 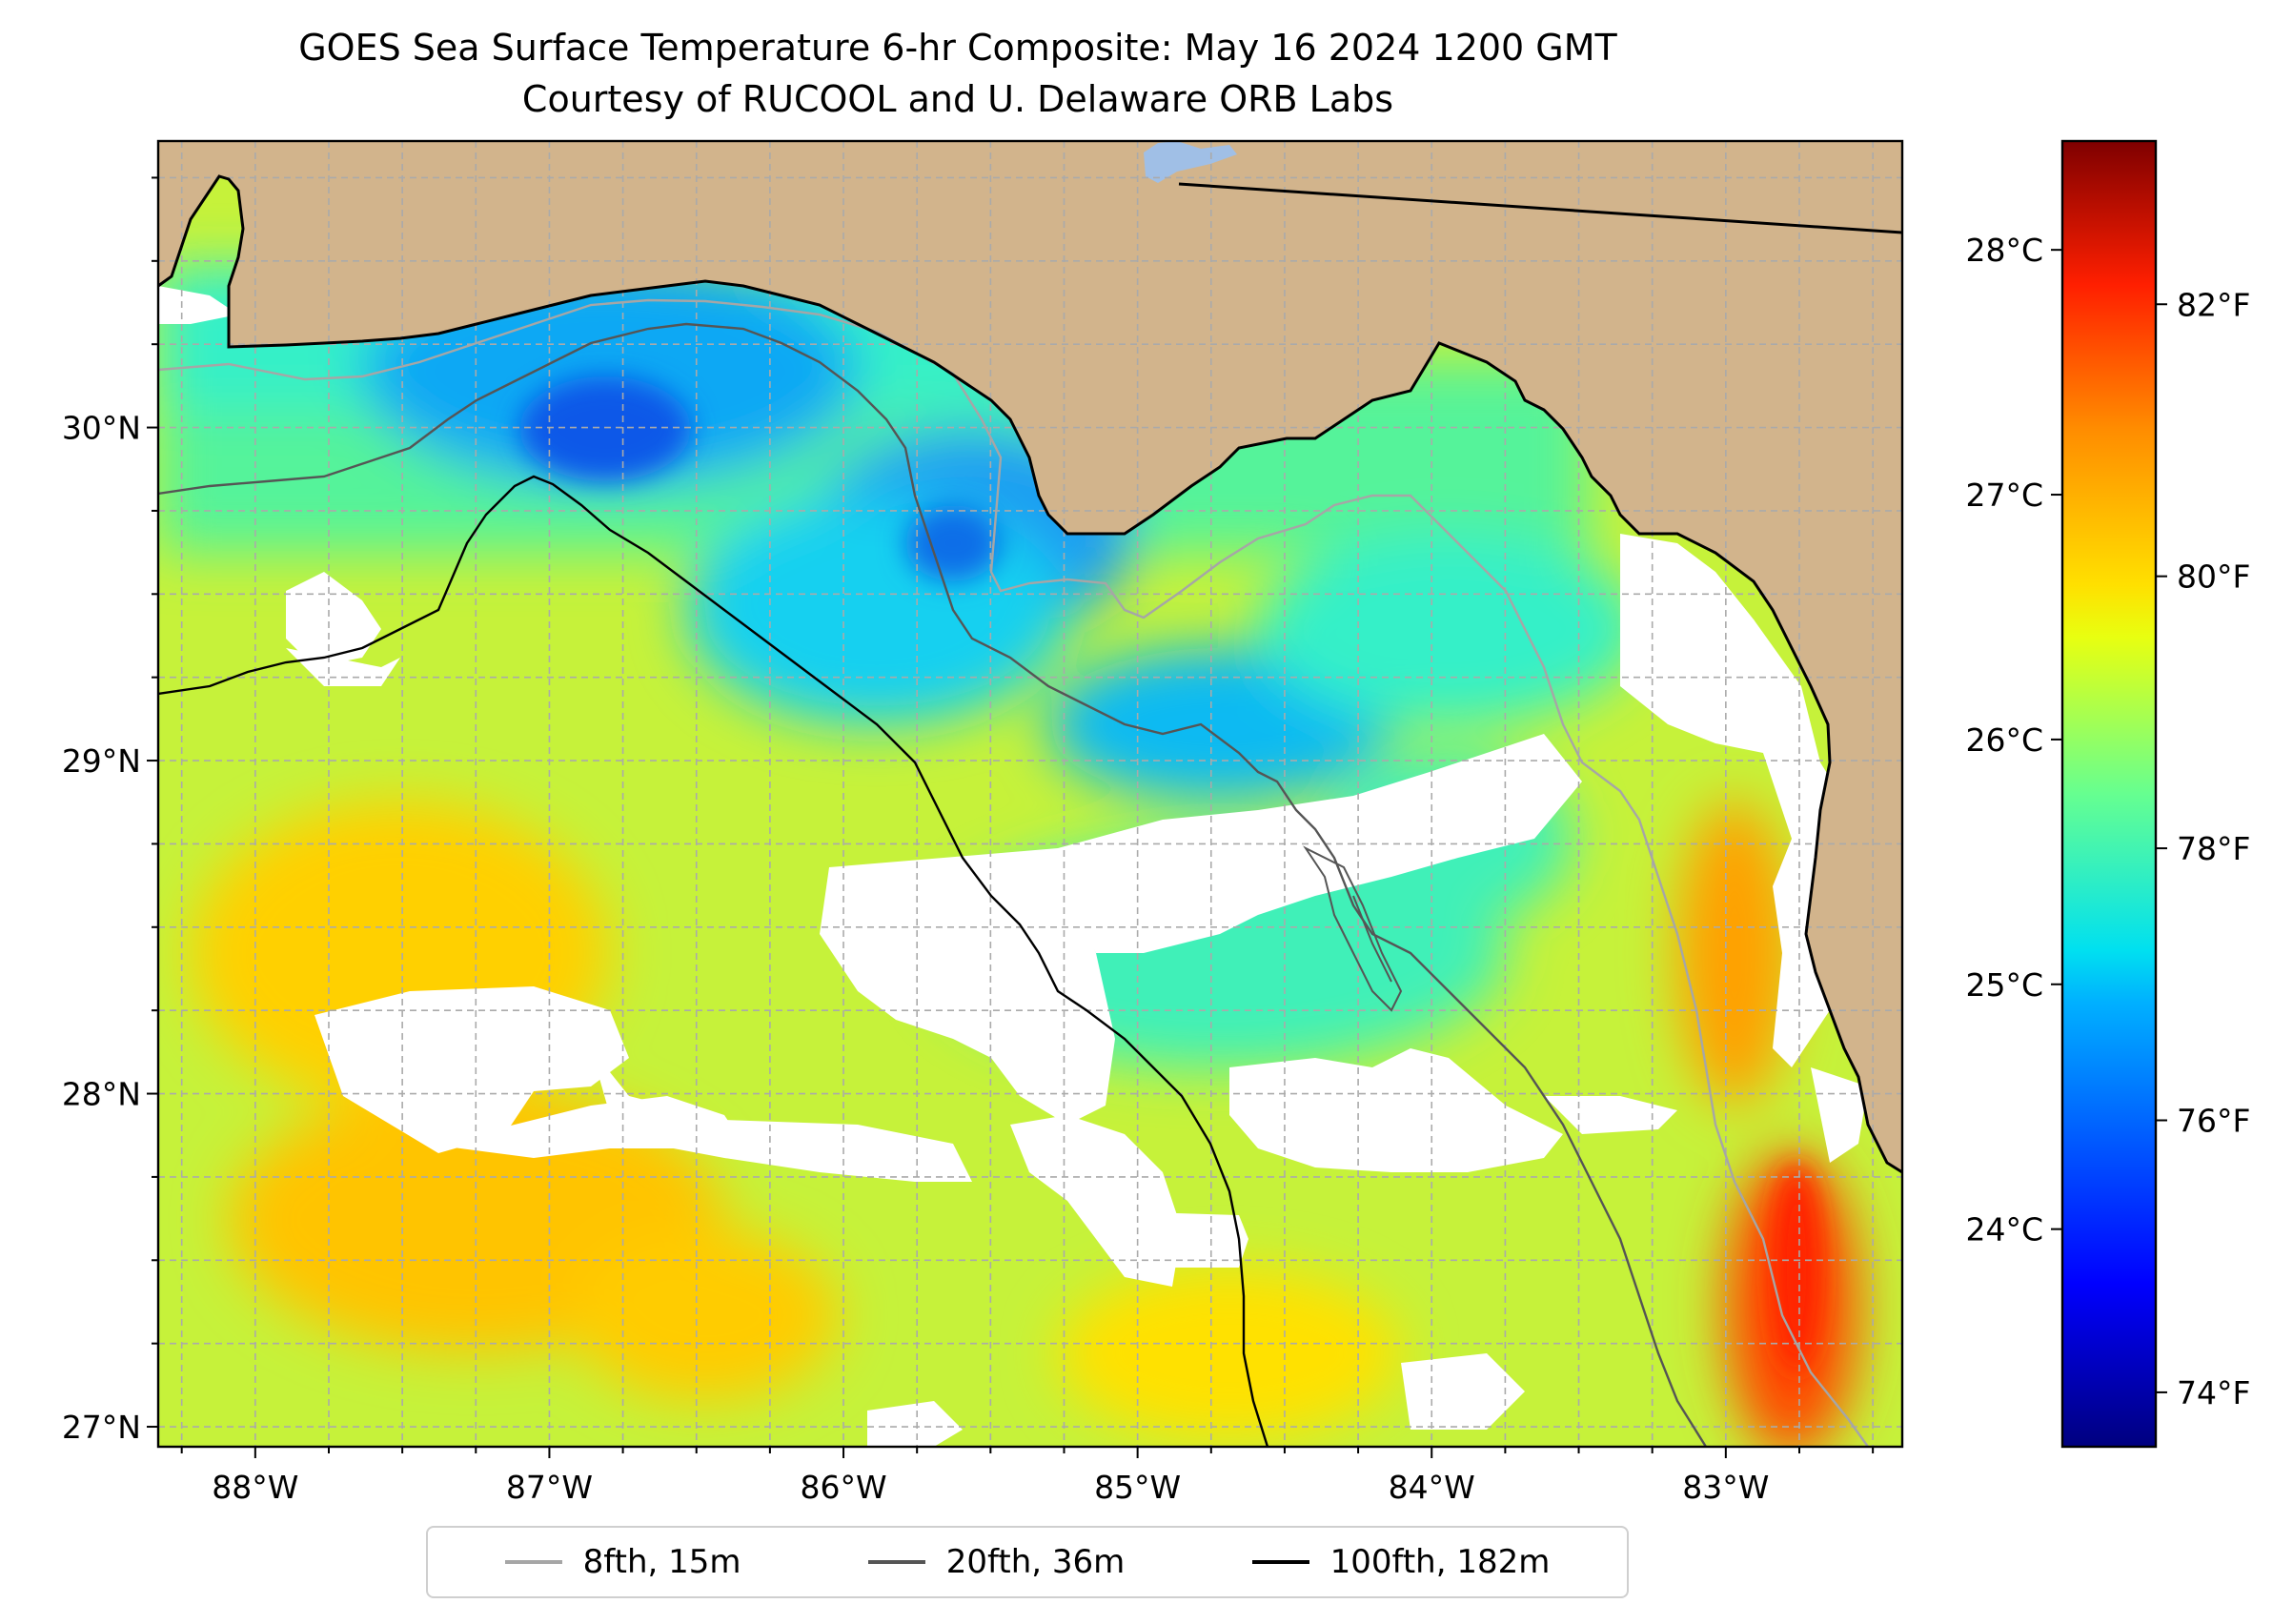 What do you see at coordinates (1432, 1487) in the screenshot?
I see `lon-tick-label: 84°W` at bounding box center [1432, 1487].